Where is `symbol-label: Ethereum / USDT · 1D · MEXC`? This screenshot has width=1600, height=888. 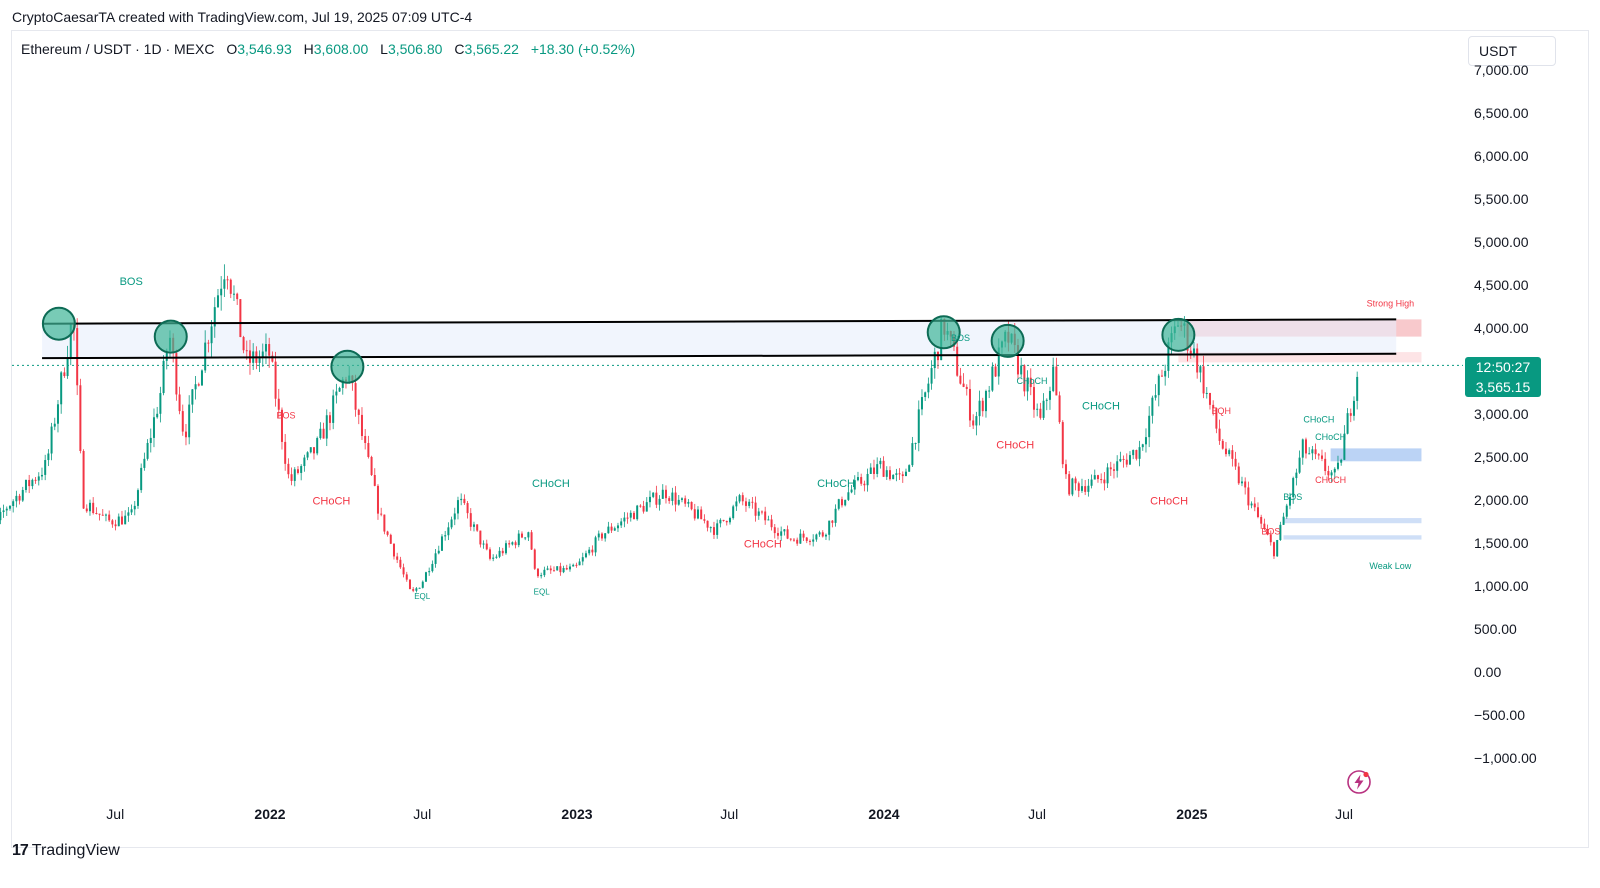
symbol-label: Ethereum / USDT · 1D · MEXC is located at coordinates (118, 49).